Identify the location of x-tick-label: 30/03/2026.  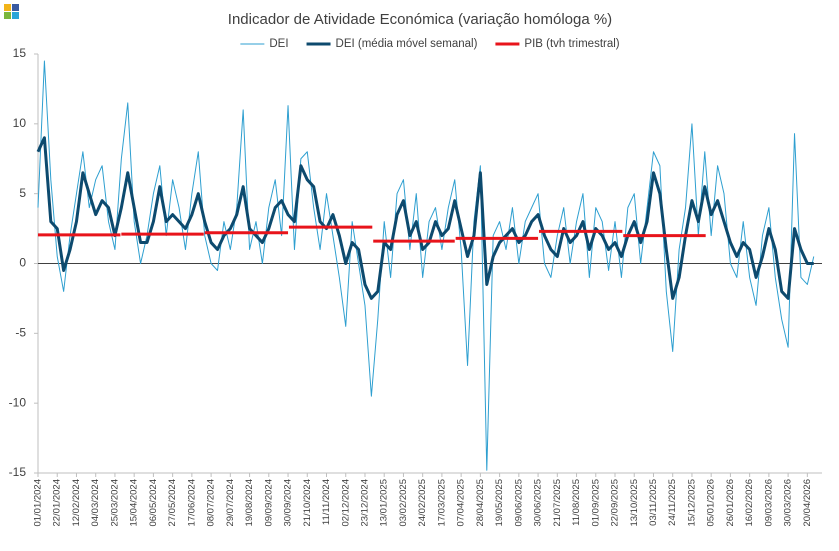
(788, 503).